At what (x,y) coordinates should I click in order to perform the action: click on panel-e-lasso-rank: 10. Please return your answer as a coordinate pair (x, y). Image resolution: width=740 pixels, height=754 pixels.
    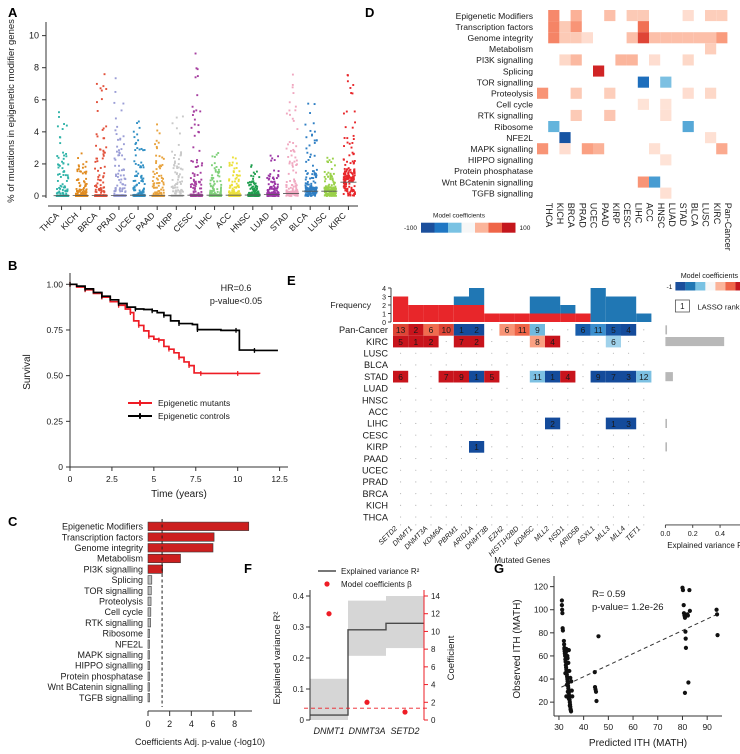
    Looking at the image, I should click on (447, 330).